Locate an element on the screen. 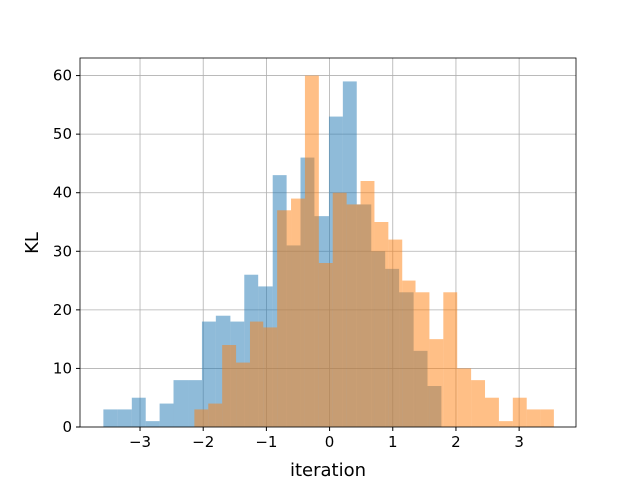 The image size is (640, 480). y-axis-label: KL is located at coordinates (32, 243).